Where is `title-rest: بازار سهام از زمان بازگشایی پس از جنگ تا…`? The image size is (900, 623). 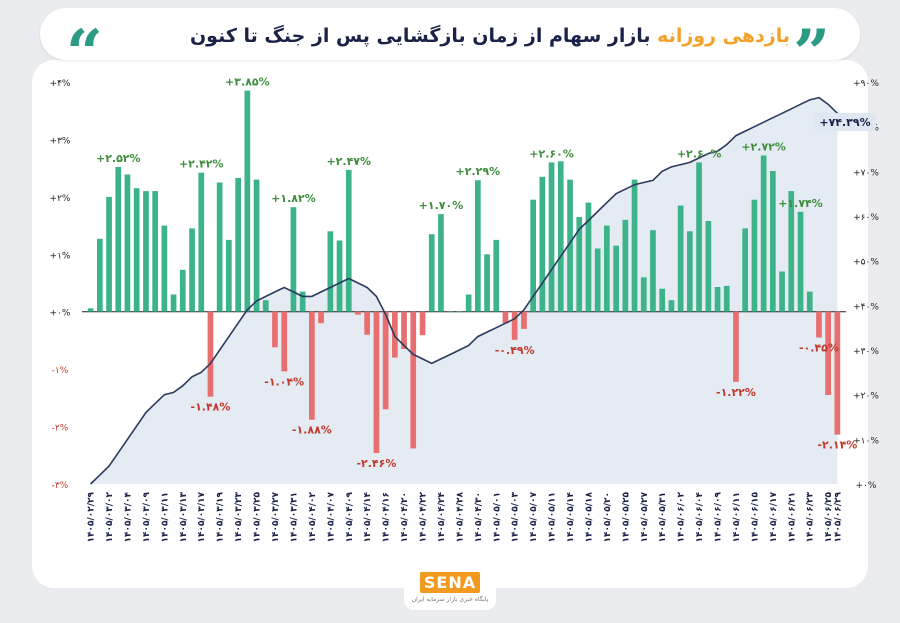 title-rest: بازار سهام از زمان بازگشایی پس از جنگ تا… is located at coordinates (423, 36).